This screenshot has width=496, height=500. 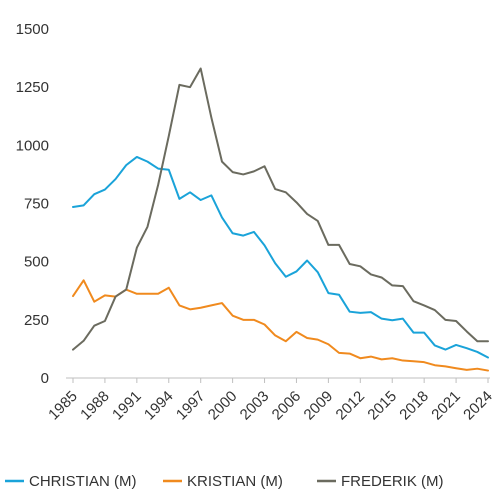 I want to click on y-tick-label: 1000, so click(x=32, y=145).